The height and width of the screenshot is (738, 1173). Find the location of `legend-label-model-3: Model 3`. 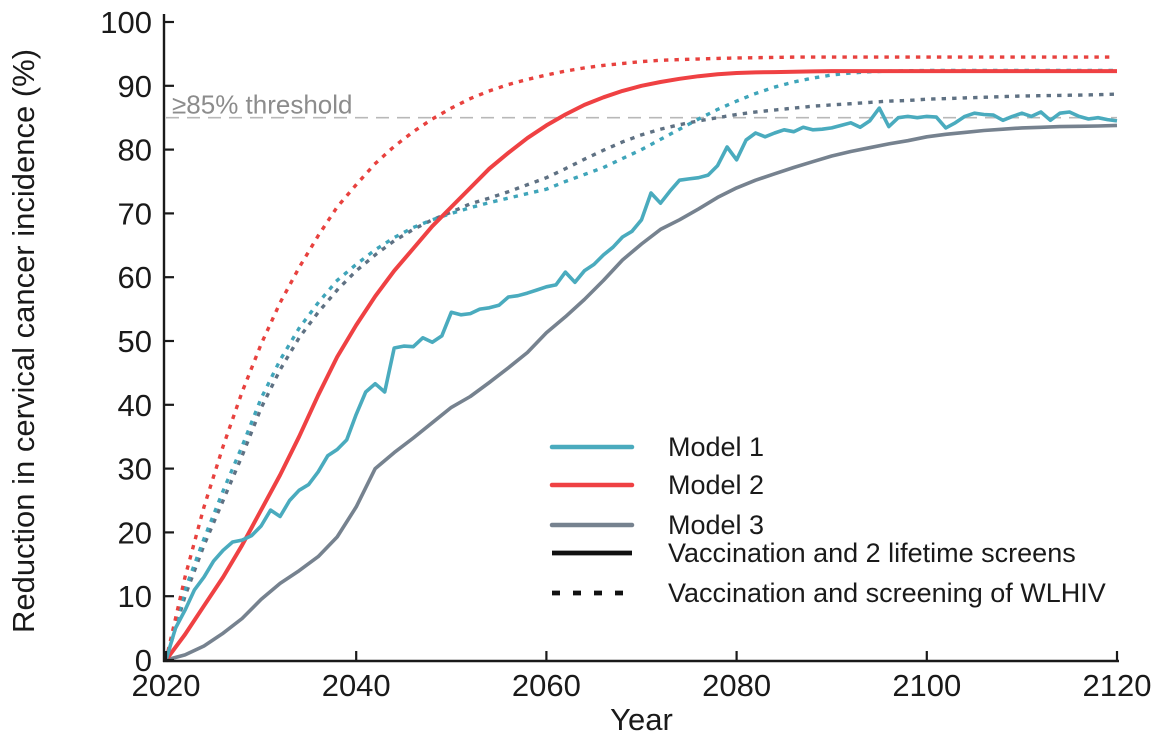

legend-label-model-3: Model 3 is located at coordinates (716, 525).